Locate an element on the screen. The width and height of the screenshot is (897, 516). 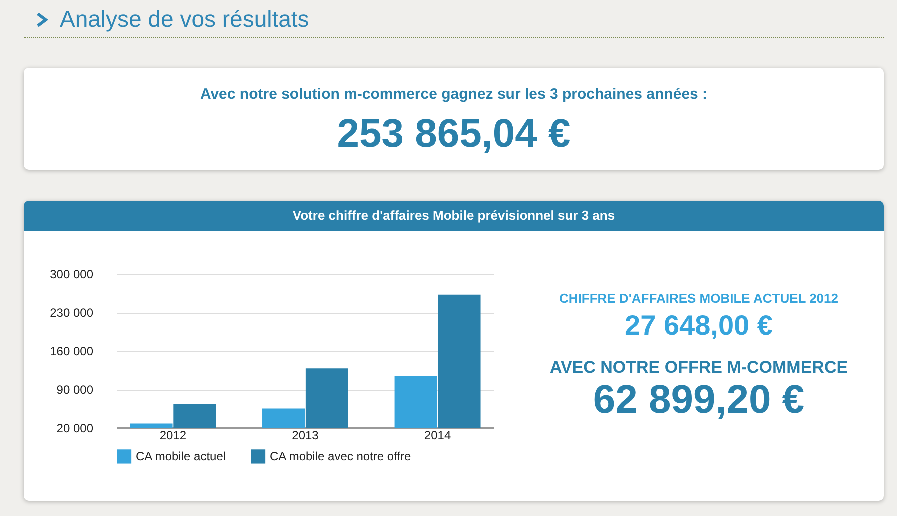
y-tick-label: 90 000 is located at coordinates (75, 390).